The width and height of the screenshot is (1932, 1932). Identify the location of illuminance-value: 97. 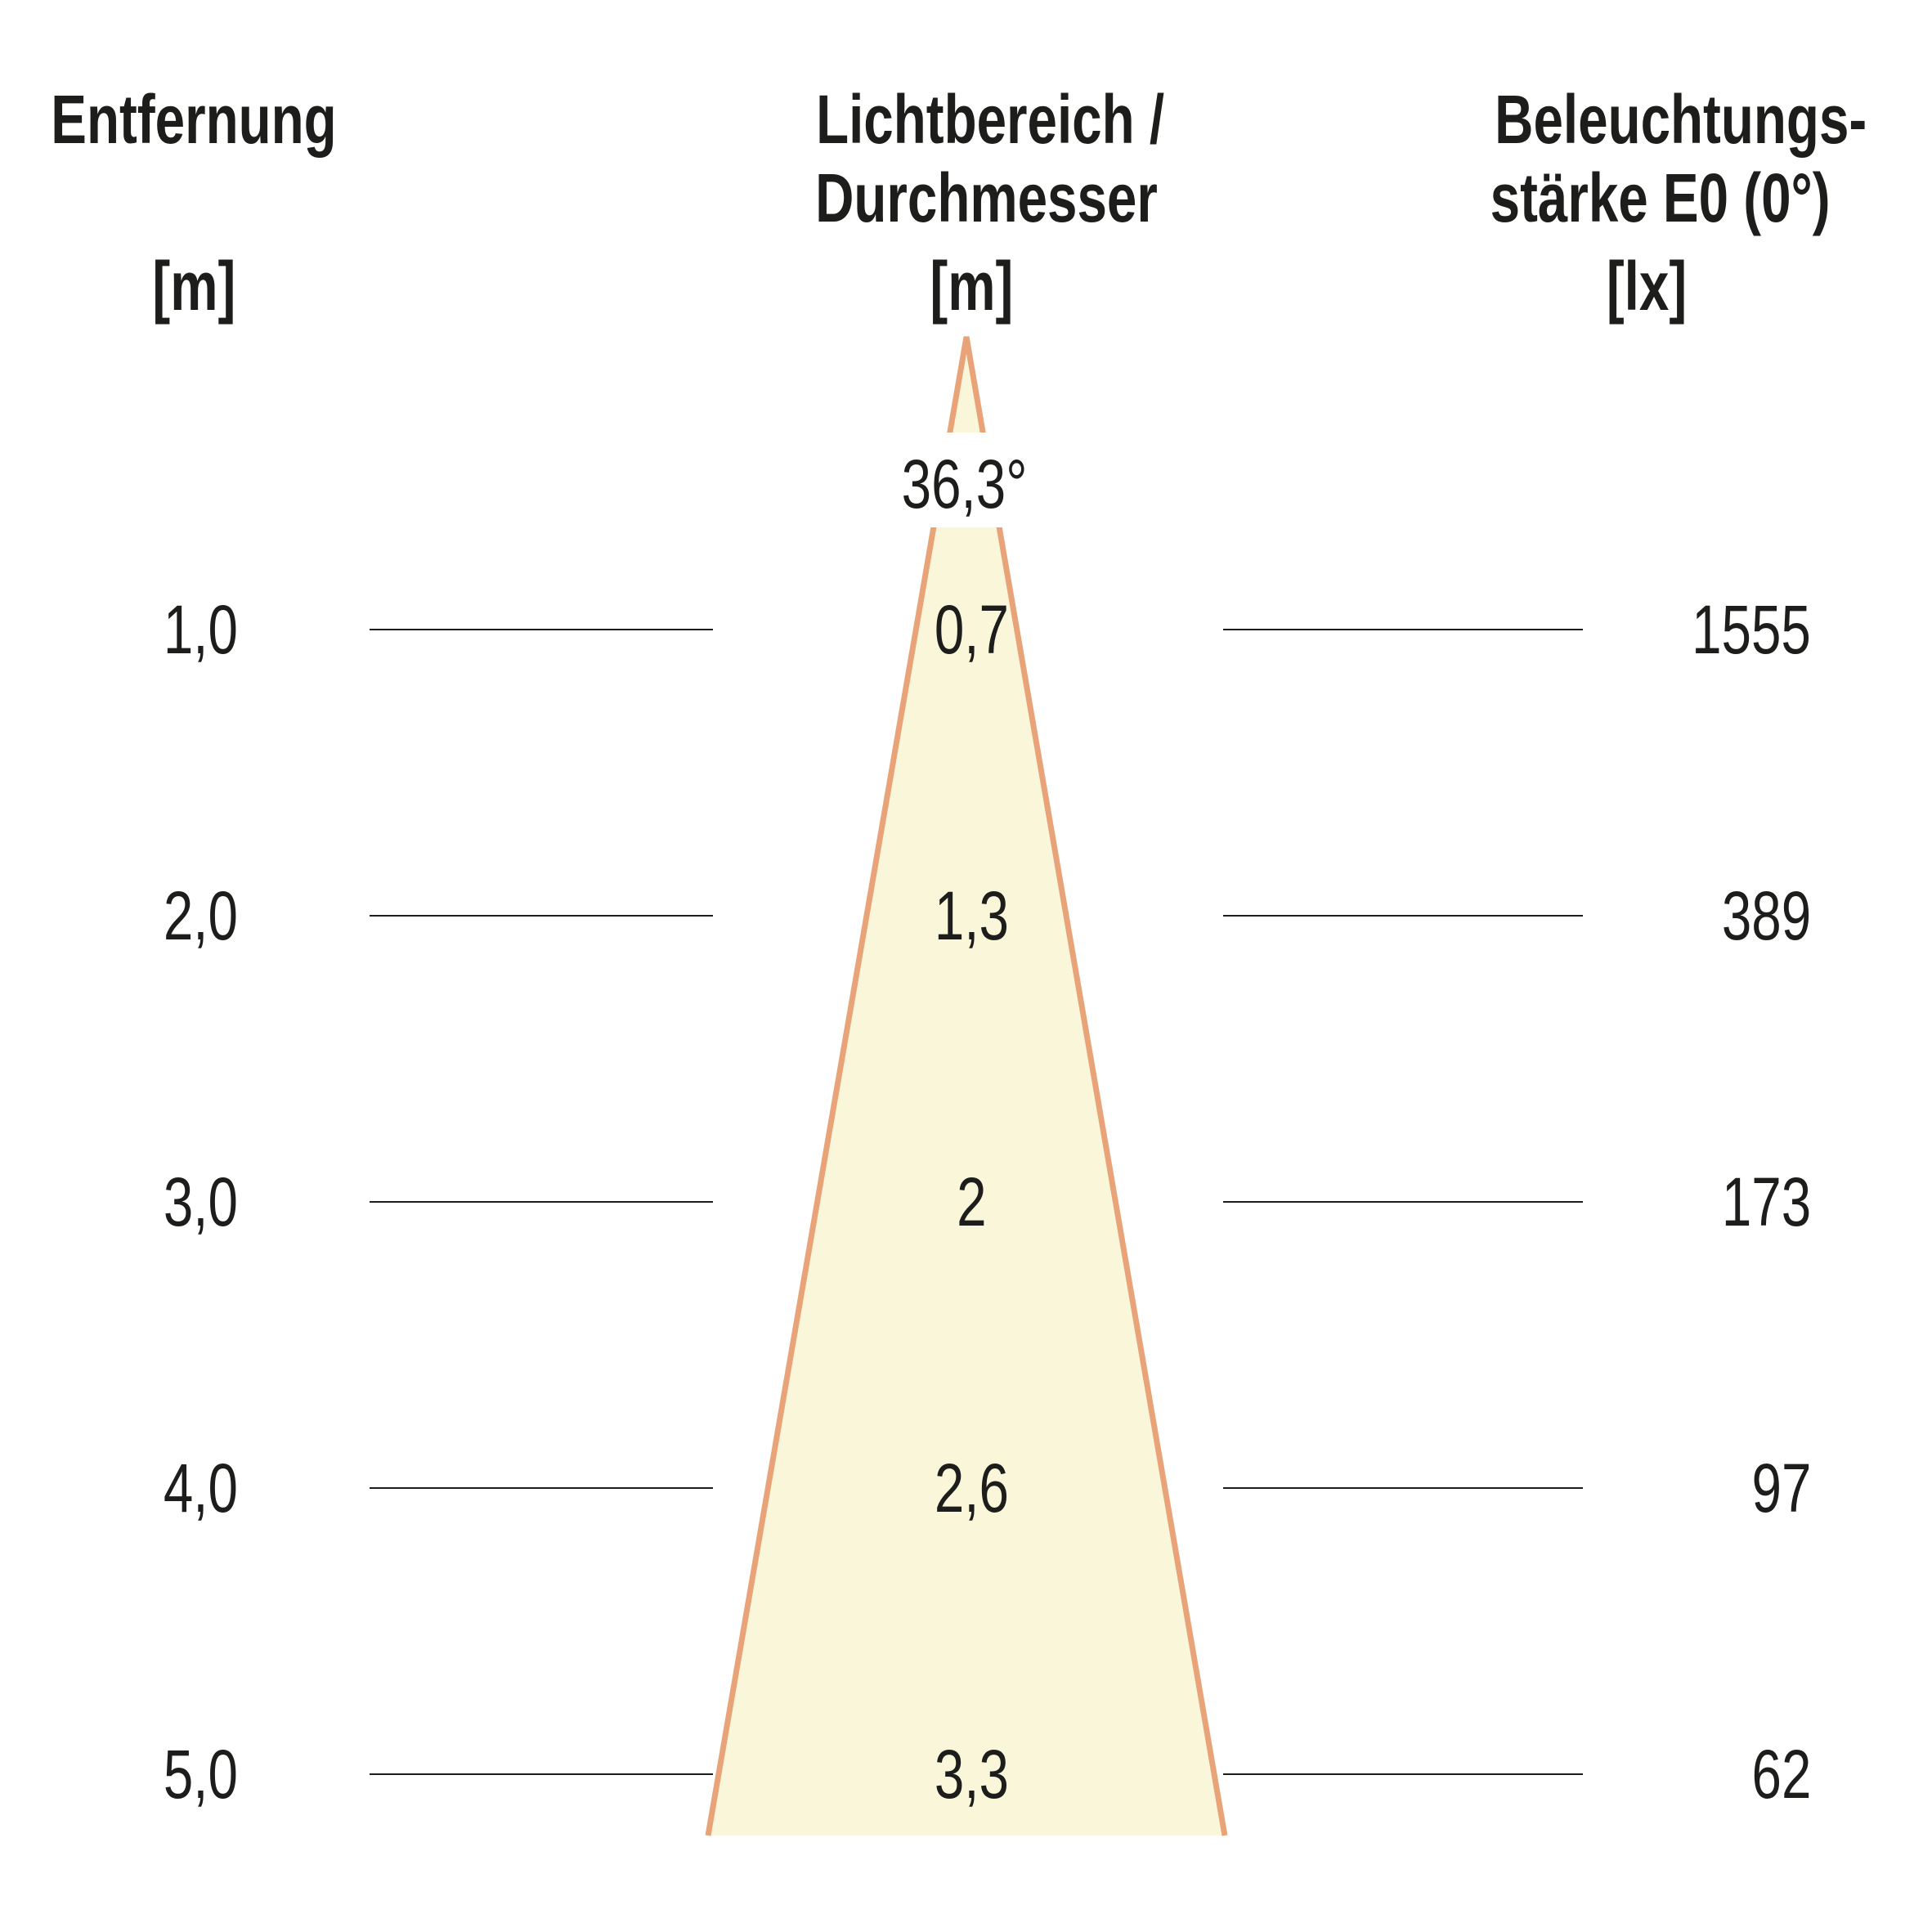
(1606, 1488).